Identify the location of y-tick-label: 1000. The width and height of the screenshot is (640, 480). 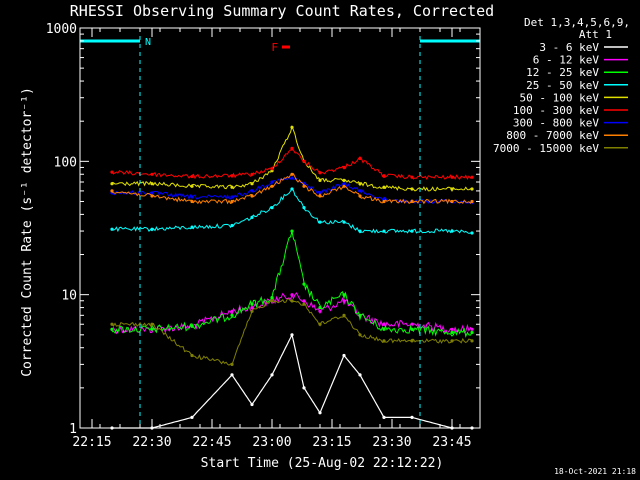
(61, 29).